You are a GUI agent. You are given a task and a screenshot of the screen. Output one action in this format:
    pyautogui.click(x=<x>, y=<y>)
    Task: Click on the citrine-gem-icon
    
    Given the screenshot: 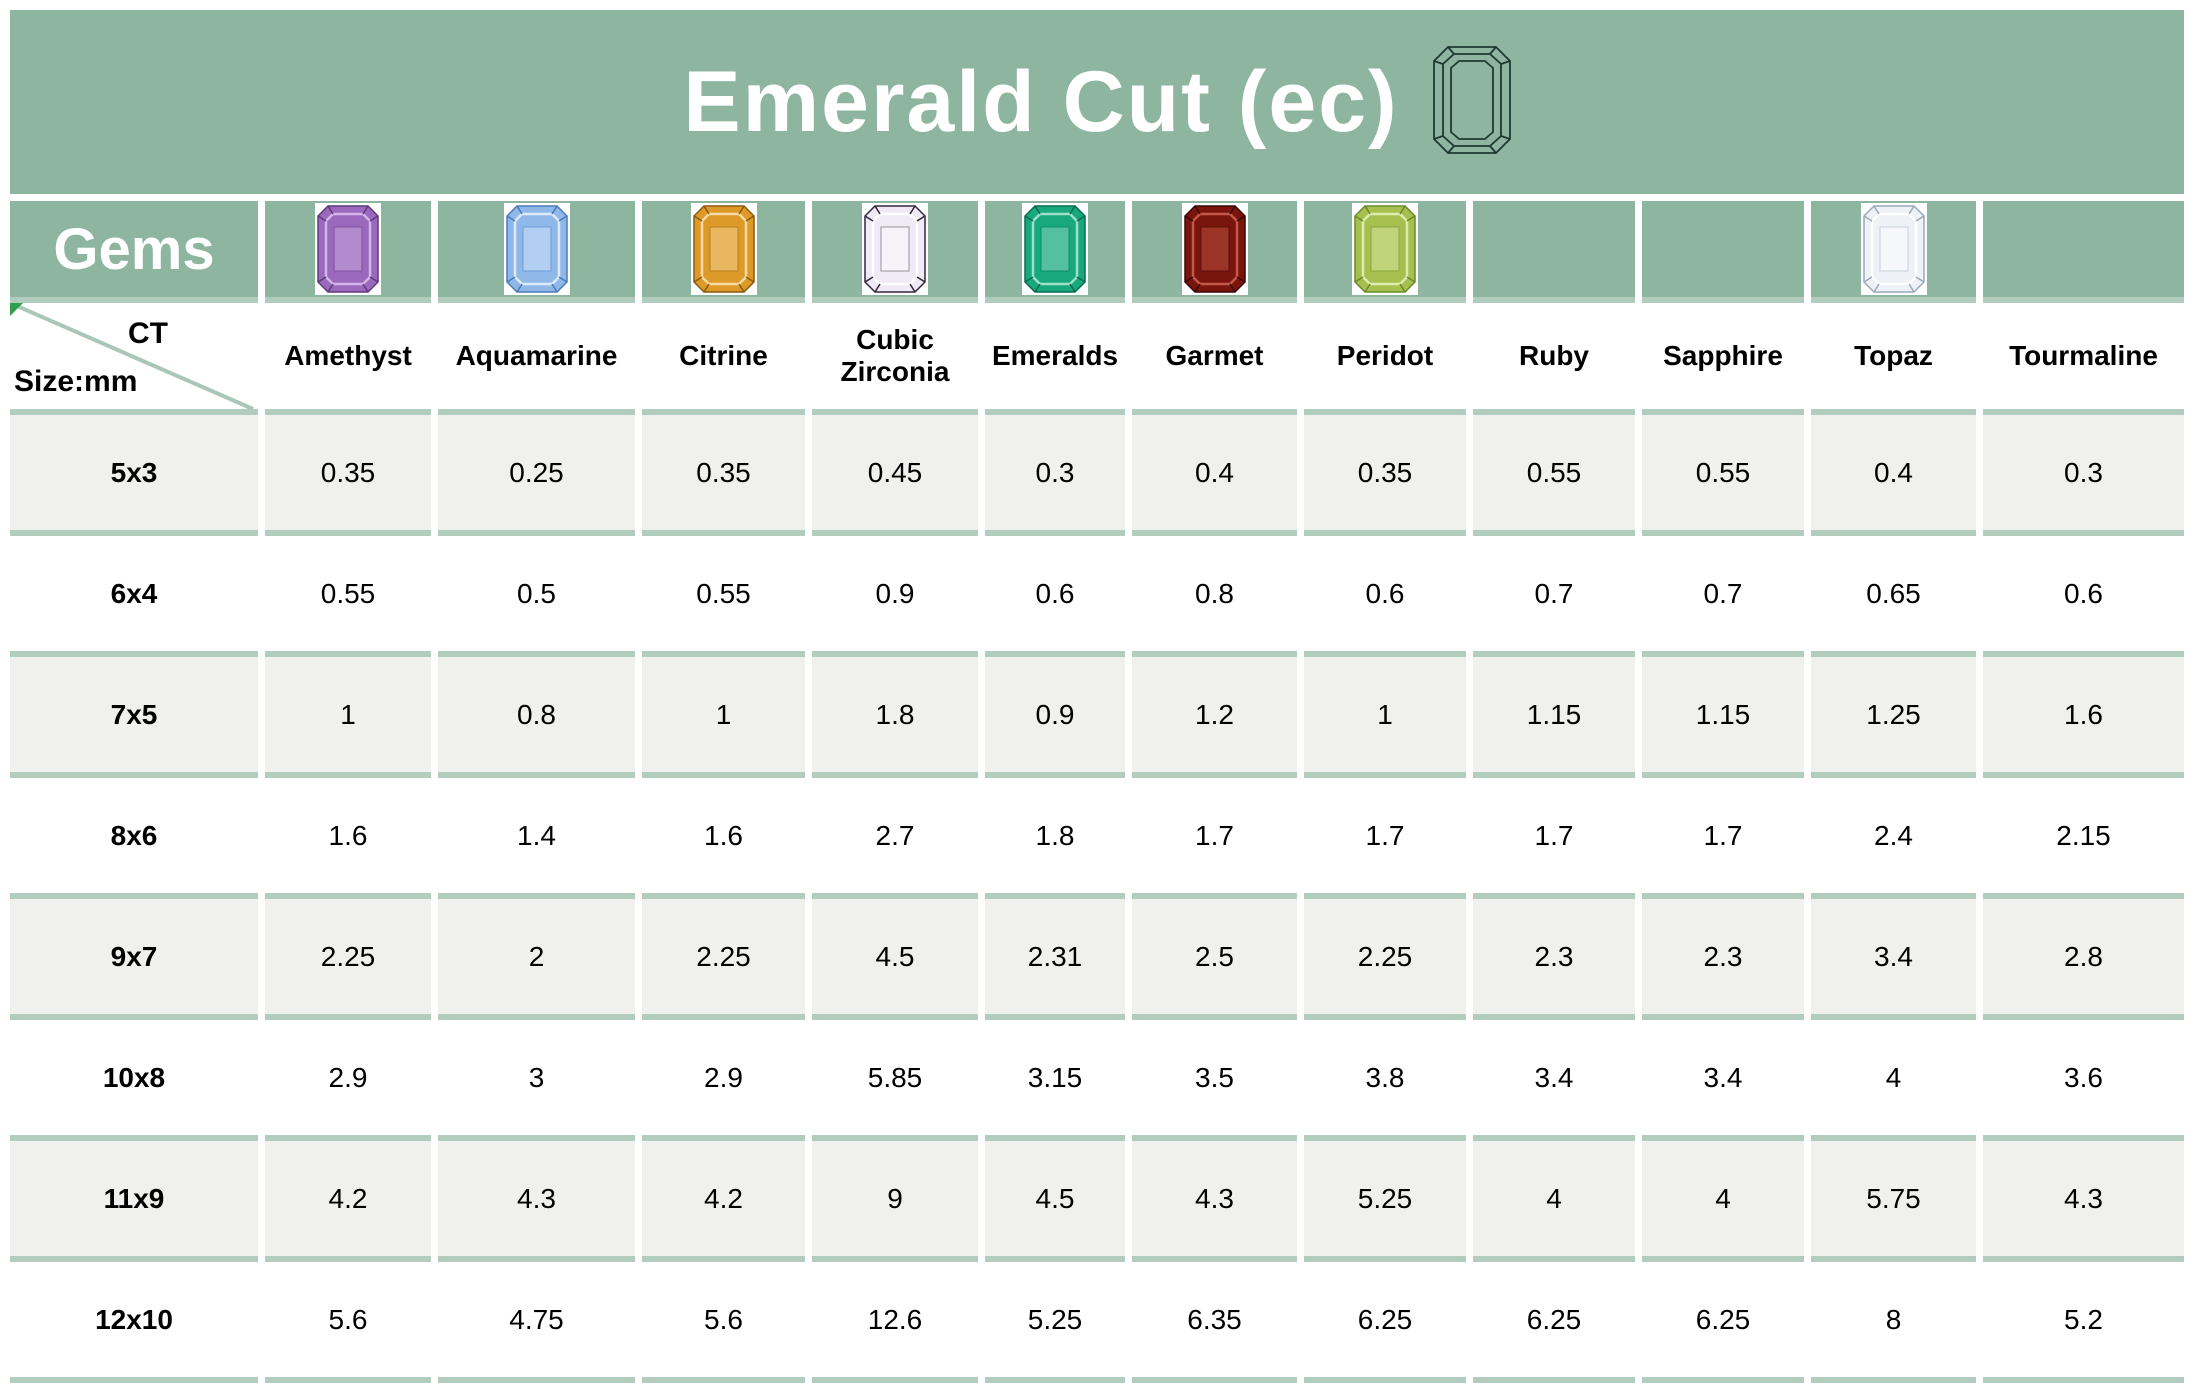 What is the action you would take?
    pyautogui.click(x=723, y=249)
    